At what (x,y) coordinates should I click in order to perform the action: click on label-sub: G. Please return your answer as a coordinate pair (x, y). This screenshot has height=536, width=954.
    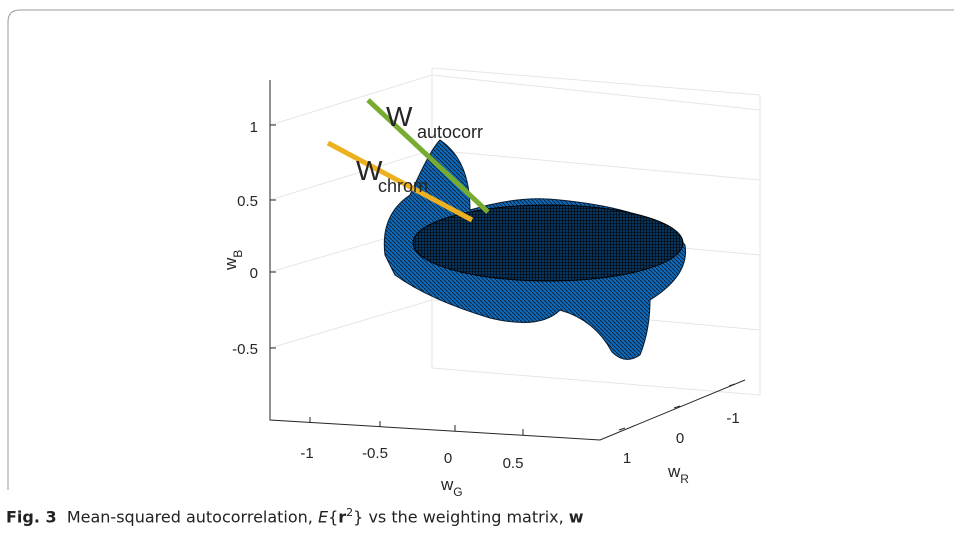
    Looking at the image, I should click on (457, 492).